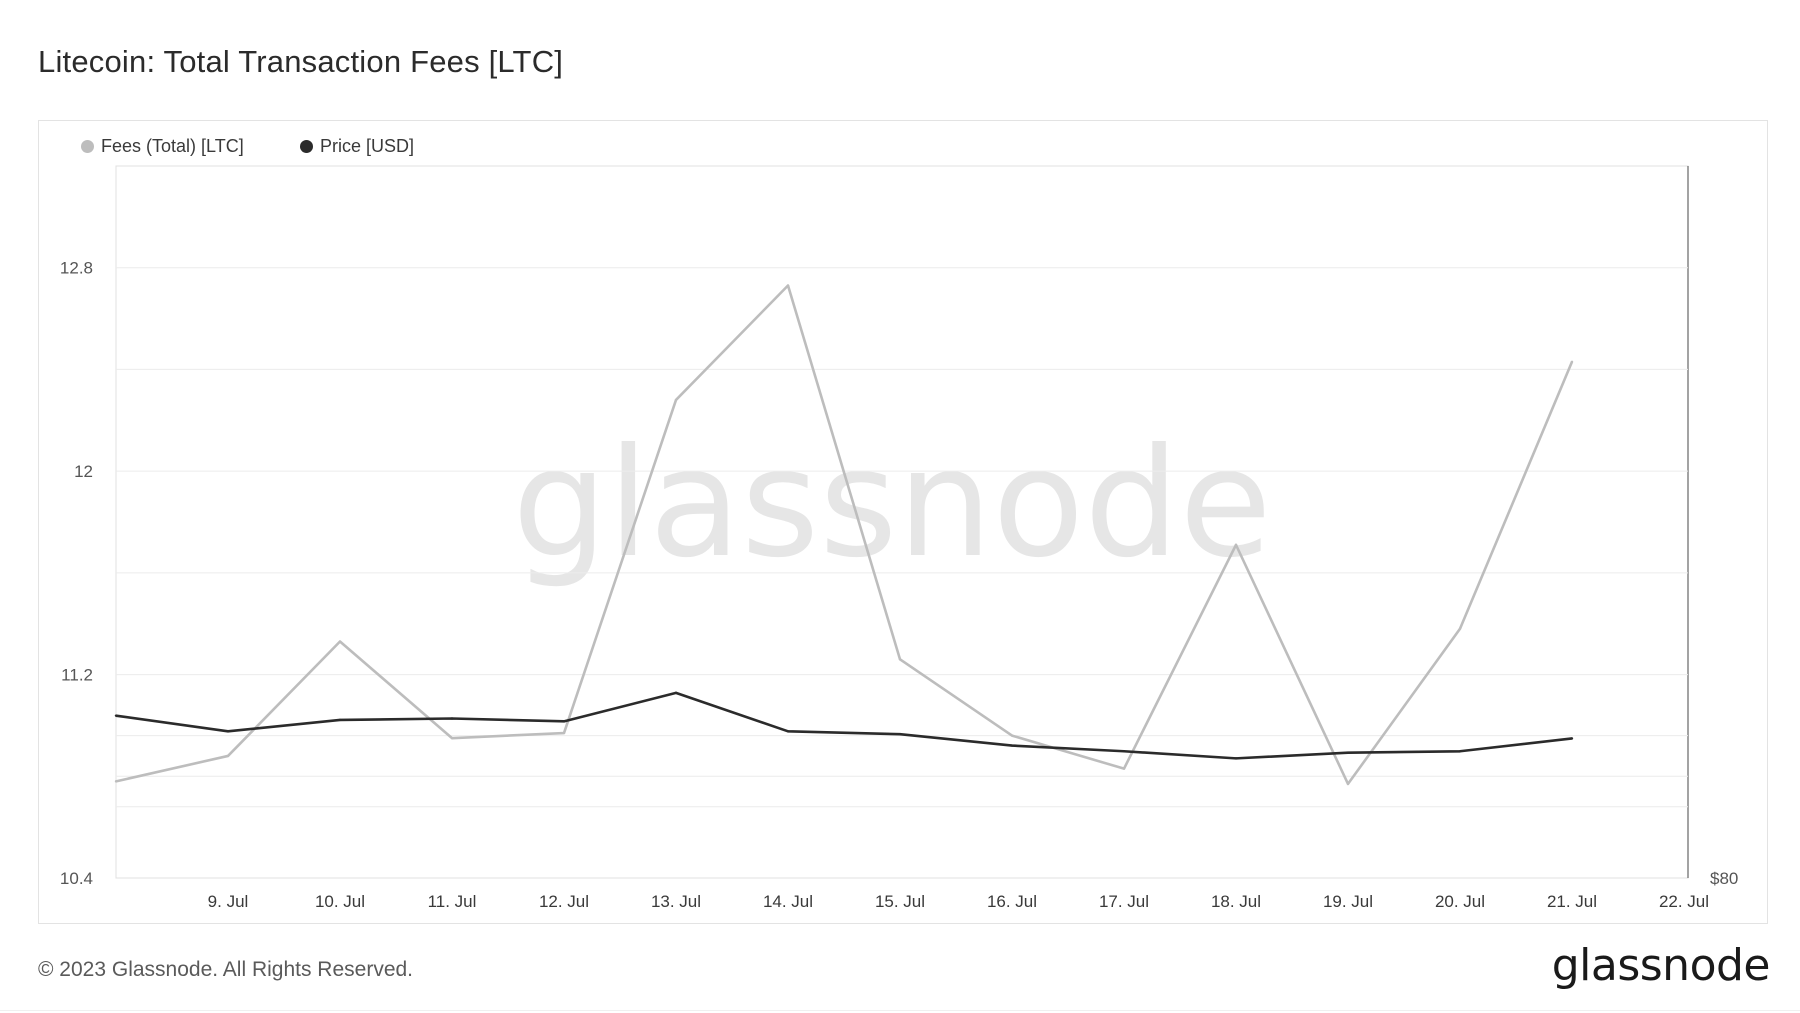 The width and height of the screenshot is (1800, 1013). What do you see at coordinates (900, 1010) in the screenshot?
I see `bottom-divider` at bounding box center [900, 1010].